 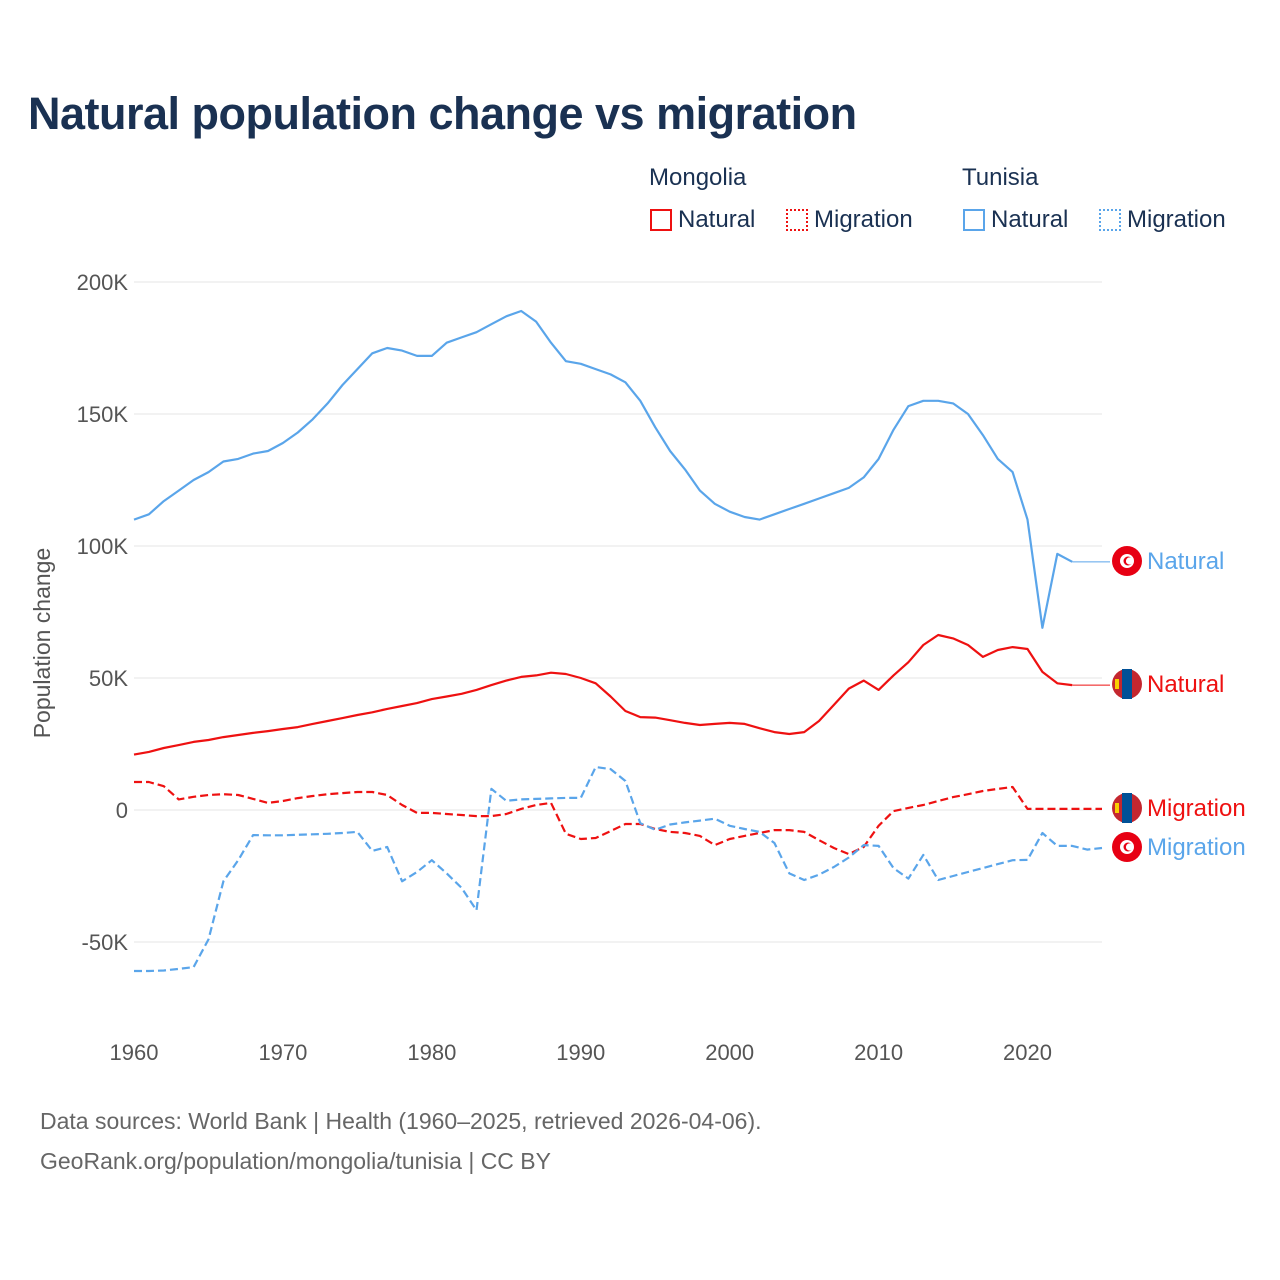 I want to click on y-tick-label: 150K, so click(x=103, y=414).